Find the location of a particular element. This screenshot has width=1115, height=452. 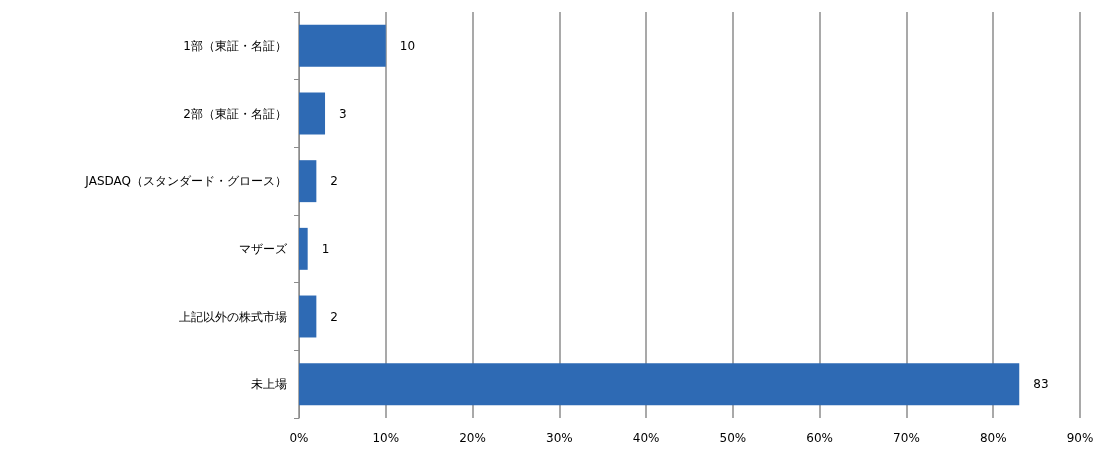

data-label: 3 is located at coordinates (343, 113).